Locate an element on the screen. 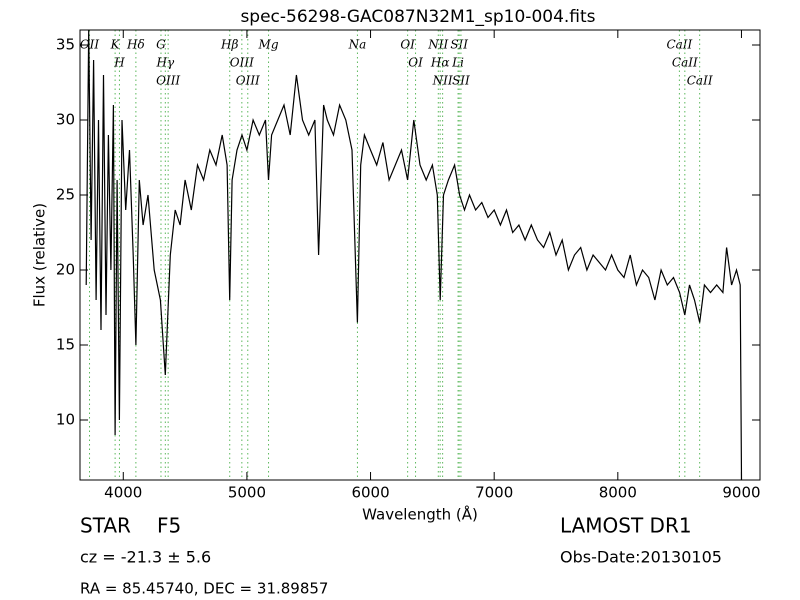  y-tick-label: 25 is located at coordinates (65, 195).